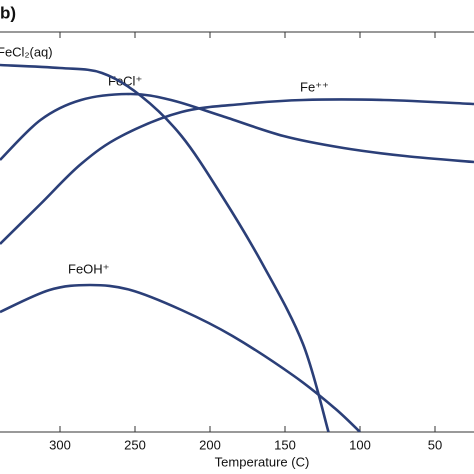  What do you see at coordinates (435, 444) in the screenshot?
I see `x-tick-label: 50` at bounding box center [435, 444].